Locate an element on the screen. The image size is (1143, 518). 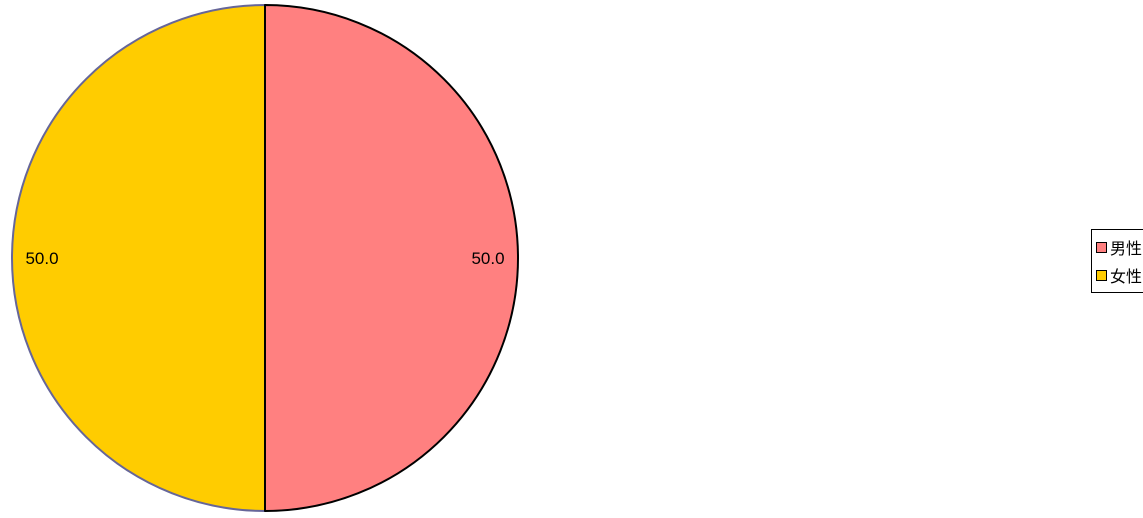
legend-label-female: 女性 is located at coordinates (1126, 277).